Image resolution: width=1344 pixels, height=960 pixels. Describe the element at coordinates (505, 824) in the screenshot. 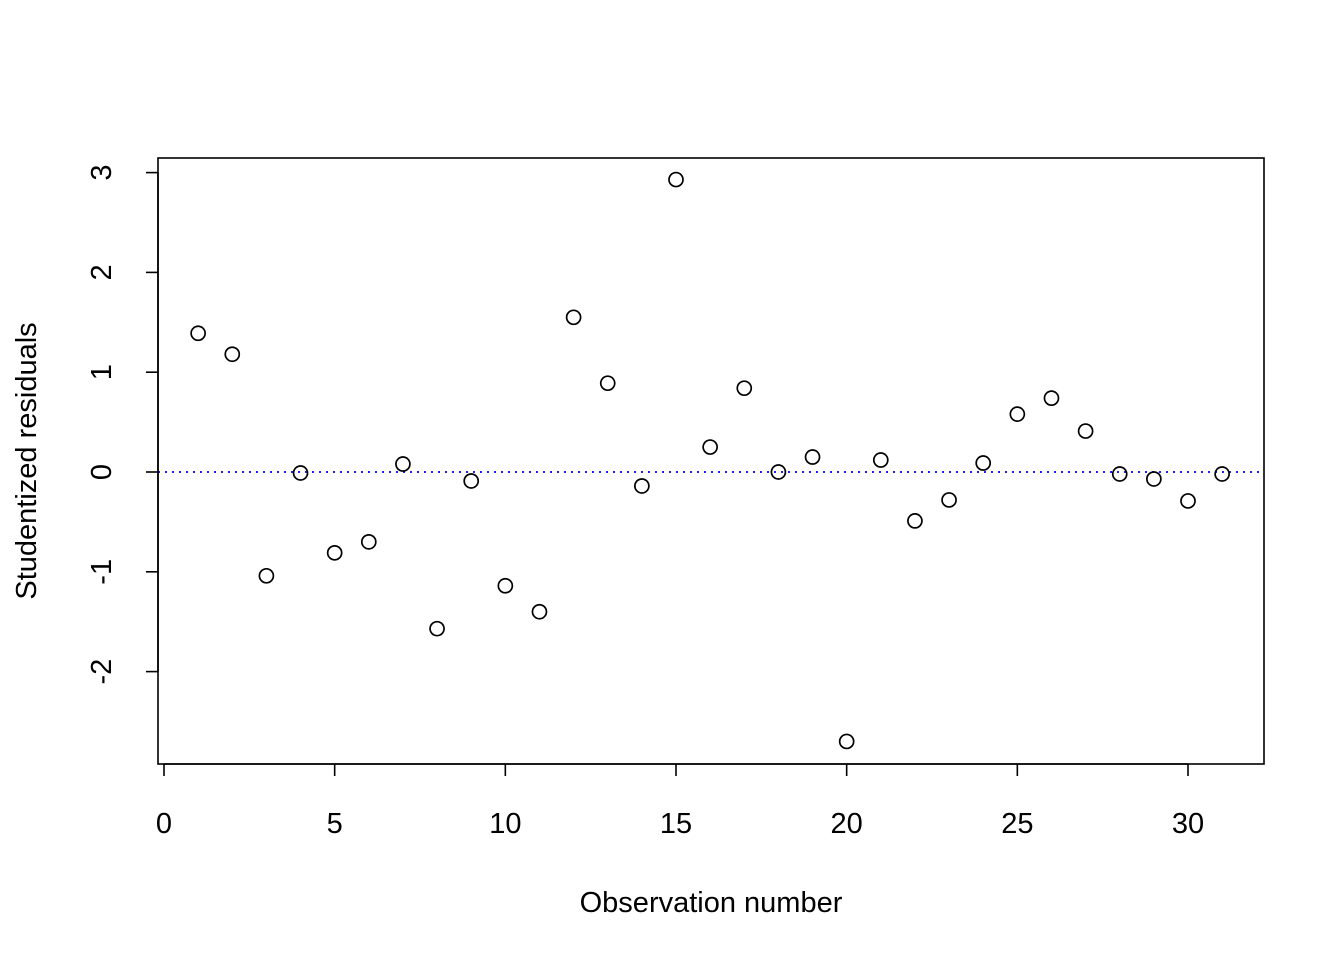

I see `x-tick-label: 10` at that location.